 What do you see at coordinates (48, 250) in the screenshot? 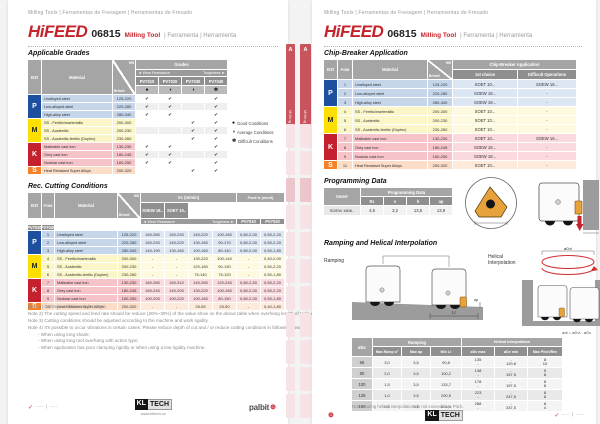
I see `pgm-cell: 3` at bounding box center [48, 250].